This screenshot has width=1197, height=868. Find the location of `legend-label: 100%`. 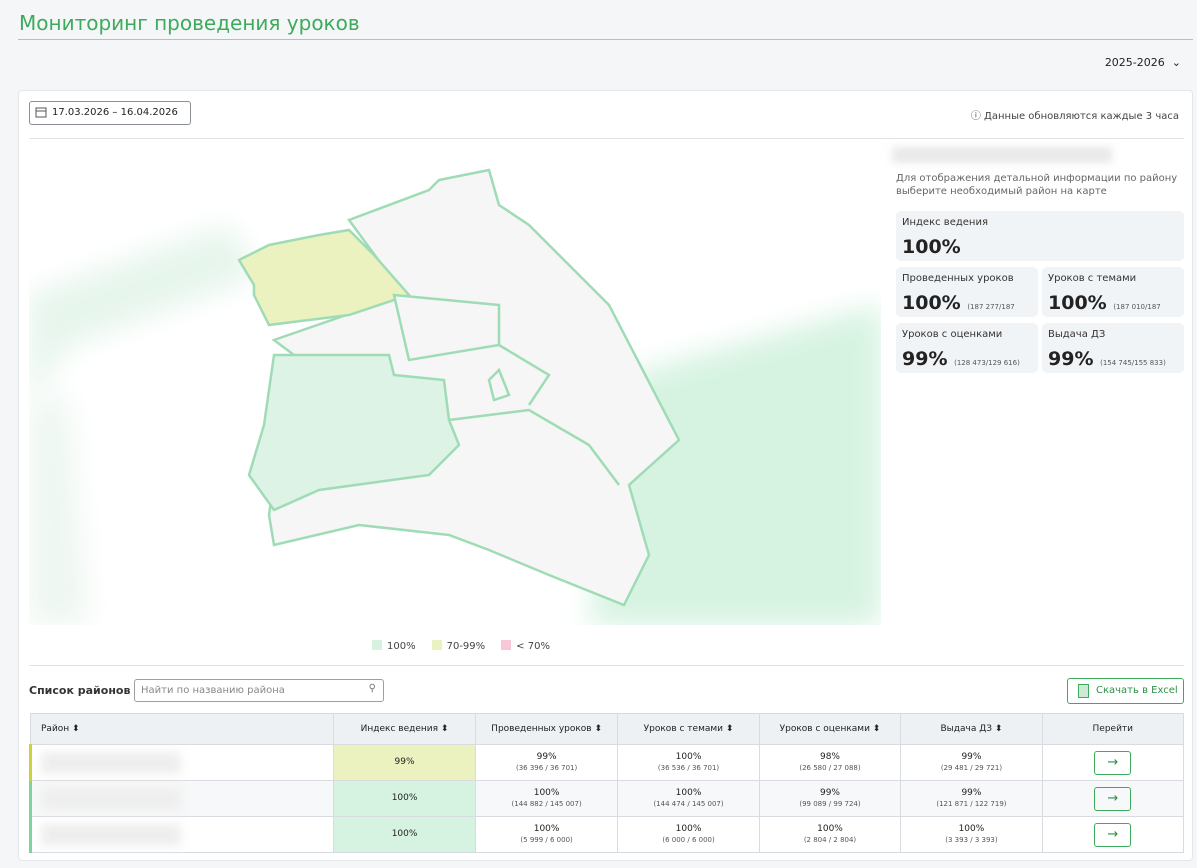

legend-label: 100% is located at coordinates (401, 646).